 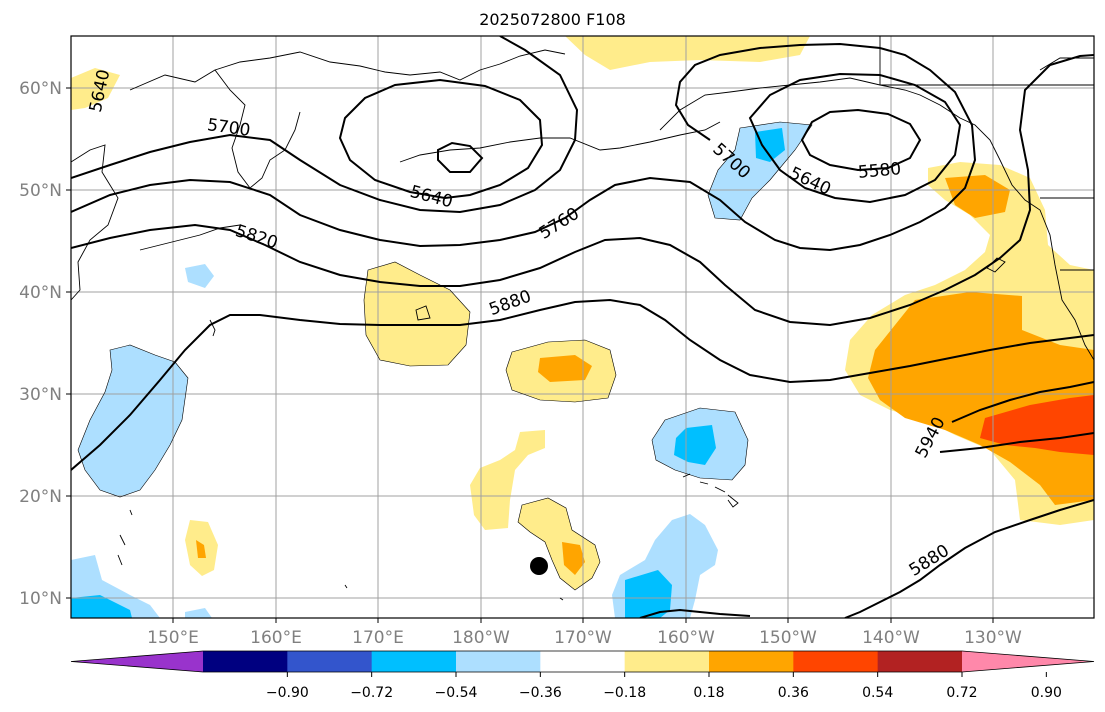 What do you see at coordinates (552, 19) in the screenshot?
I see `map-title: 2025072800 F108` at bounding box center [552, 19].